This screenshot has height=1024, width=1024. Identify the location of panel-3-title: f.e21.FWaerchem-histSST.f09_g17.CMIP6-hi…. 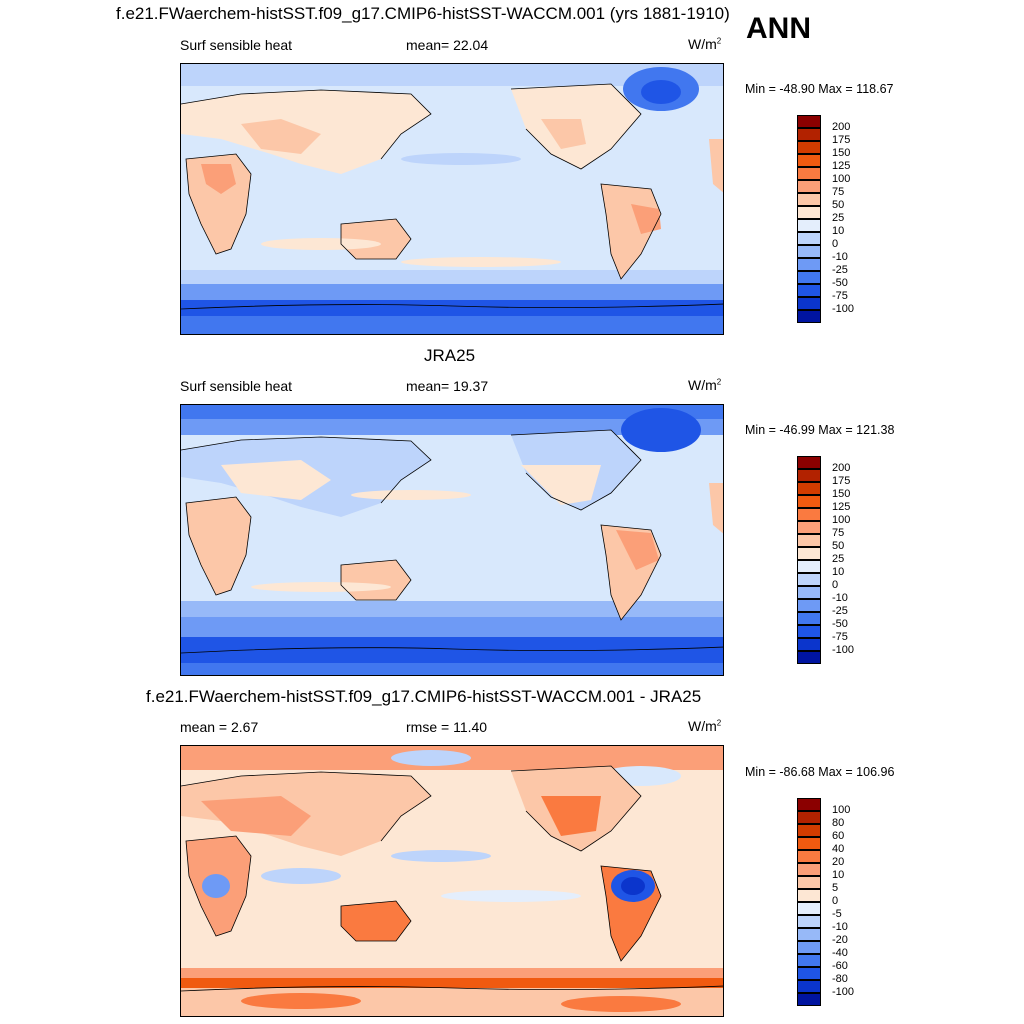
(424, 696).